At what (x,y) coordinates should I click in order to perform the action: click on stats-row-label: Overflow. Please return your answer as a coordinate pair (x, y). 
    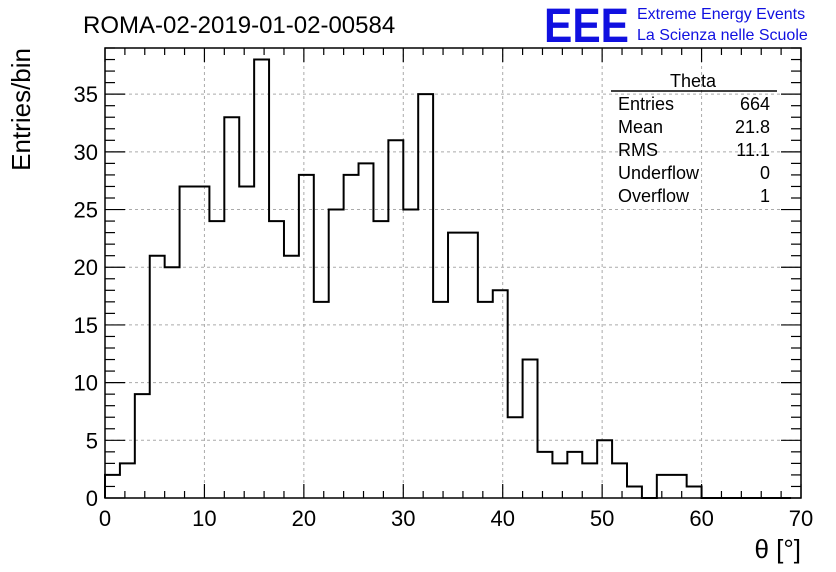
    Looking at the image, I should click on (654, 196).